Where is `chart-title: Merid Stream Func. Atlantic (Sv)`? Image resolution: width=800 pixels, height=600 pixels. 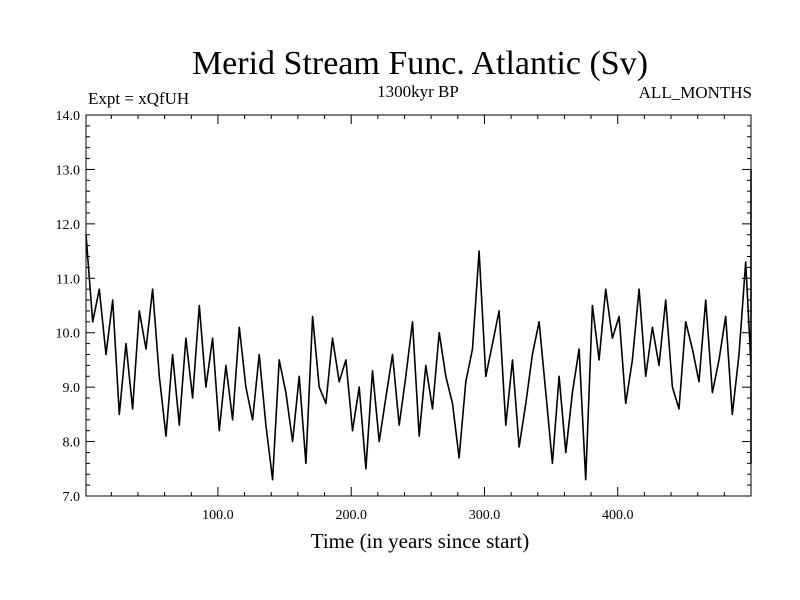
chart-title: Merid Stream Func. Atlantic (Sv) is located at coordinates (420, 63).